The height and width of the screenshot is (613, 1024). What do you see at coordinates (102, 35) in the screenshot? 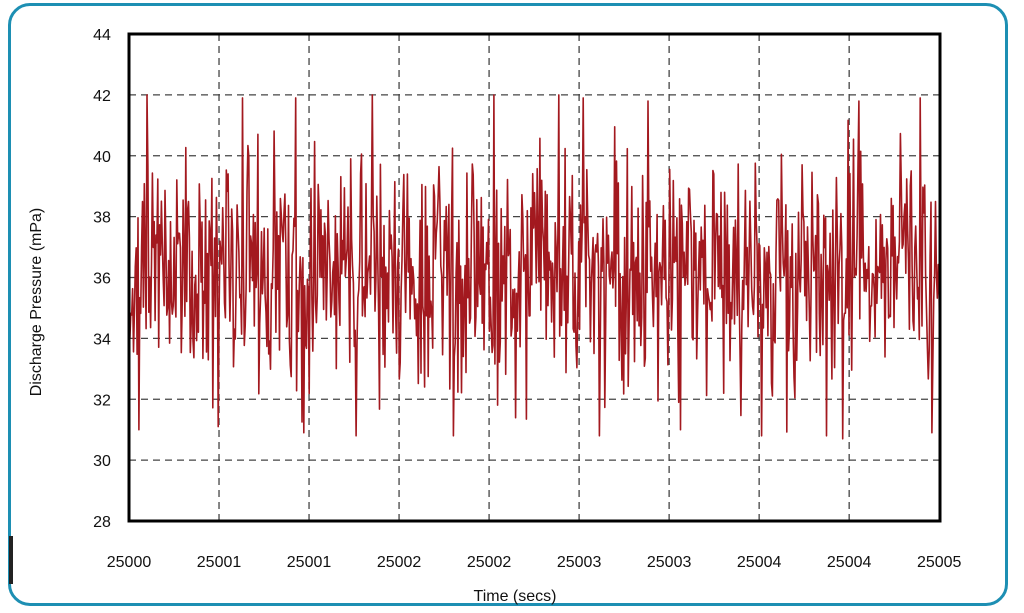
I see `y-tick-label: 44` at bounding box center [102, 35].